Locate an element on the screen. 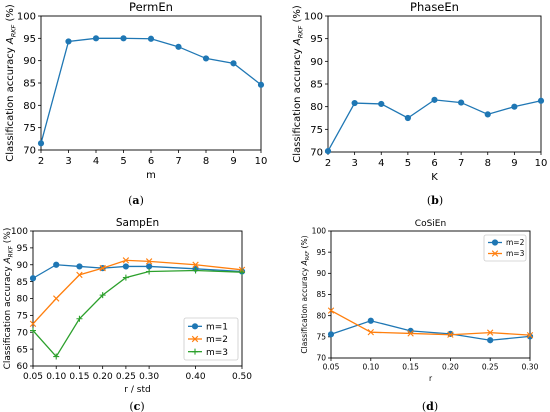 The image size is (550, 412). y-axis-label-symbol: A is located at coordinates (304, 263).